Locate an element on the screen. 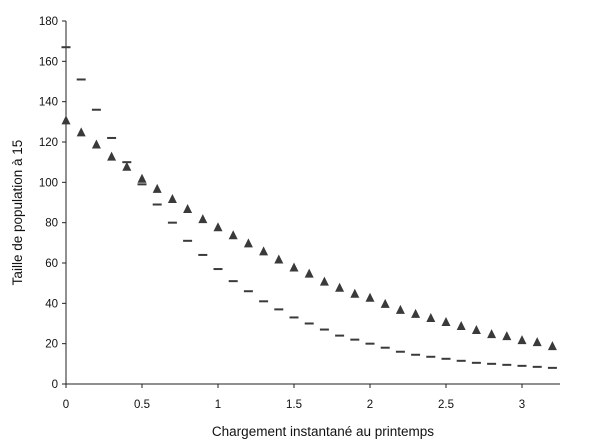 Image resolution: width=590 pixels, height=442 pixels. y-tick-label: 20 is located at coordinates (51, 345).